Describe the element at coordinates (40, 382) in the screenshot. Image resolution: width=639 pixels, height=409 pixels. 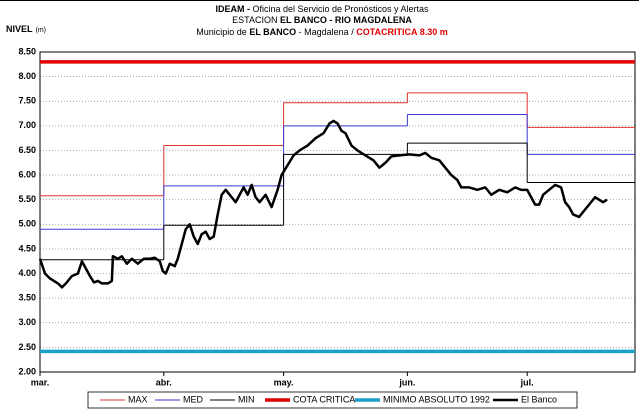
I see `x-tick-label: mar.` at that location.